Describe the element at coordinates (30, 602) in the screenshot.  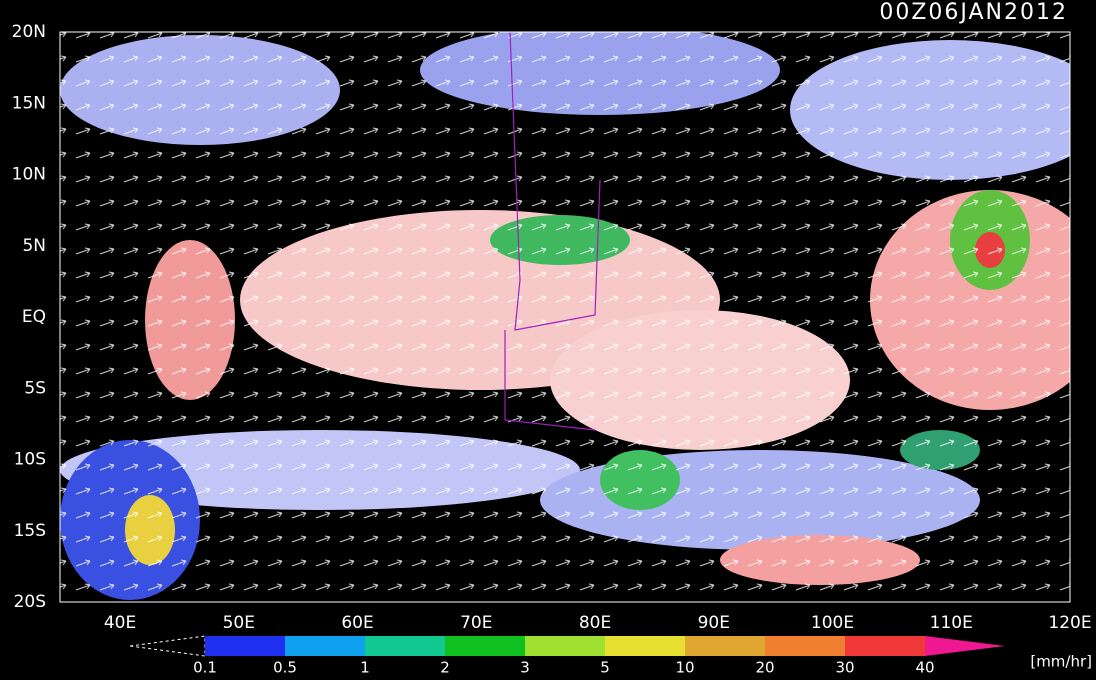
I see `lat-label: 20S` at that location.